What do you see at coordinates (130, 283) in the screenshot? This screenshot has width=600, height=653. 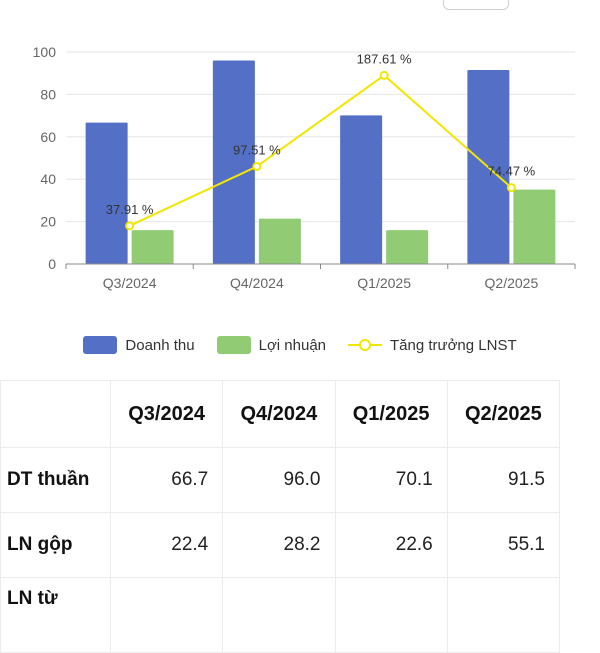 I see `x-tick-label: Q3/2024` at bounding box center [130, 283].